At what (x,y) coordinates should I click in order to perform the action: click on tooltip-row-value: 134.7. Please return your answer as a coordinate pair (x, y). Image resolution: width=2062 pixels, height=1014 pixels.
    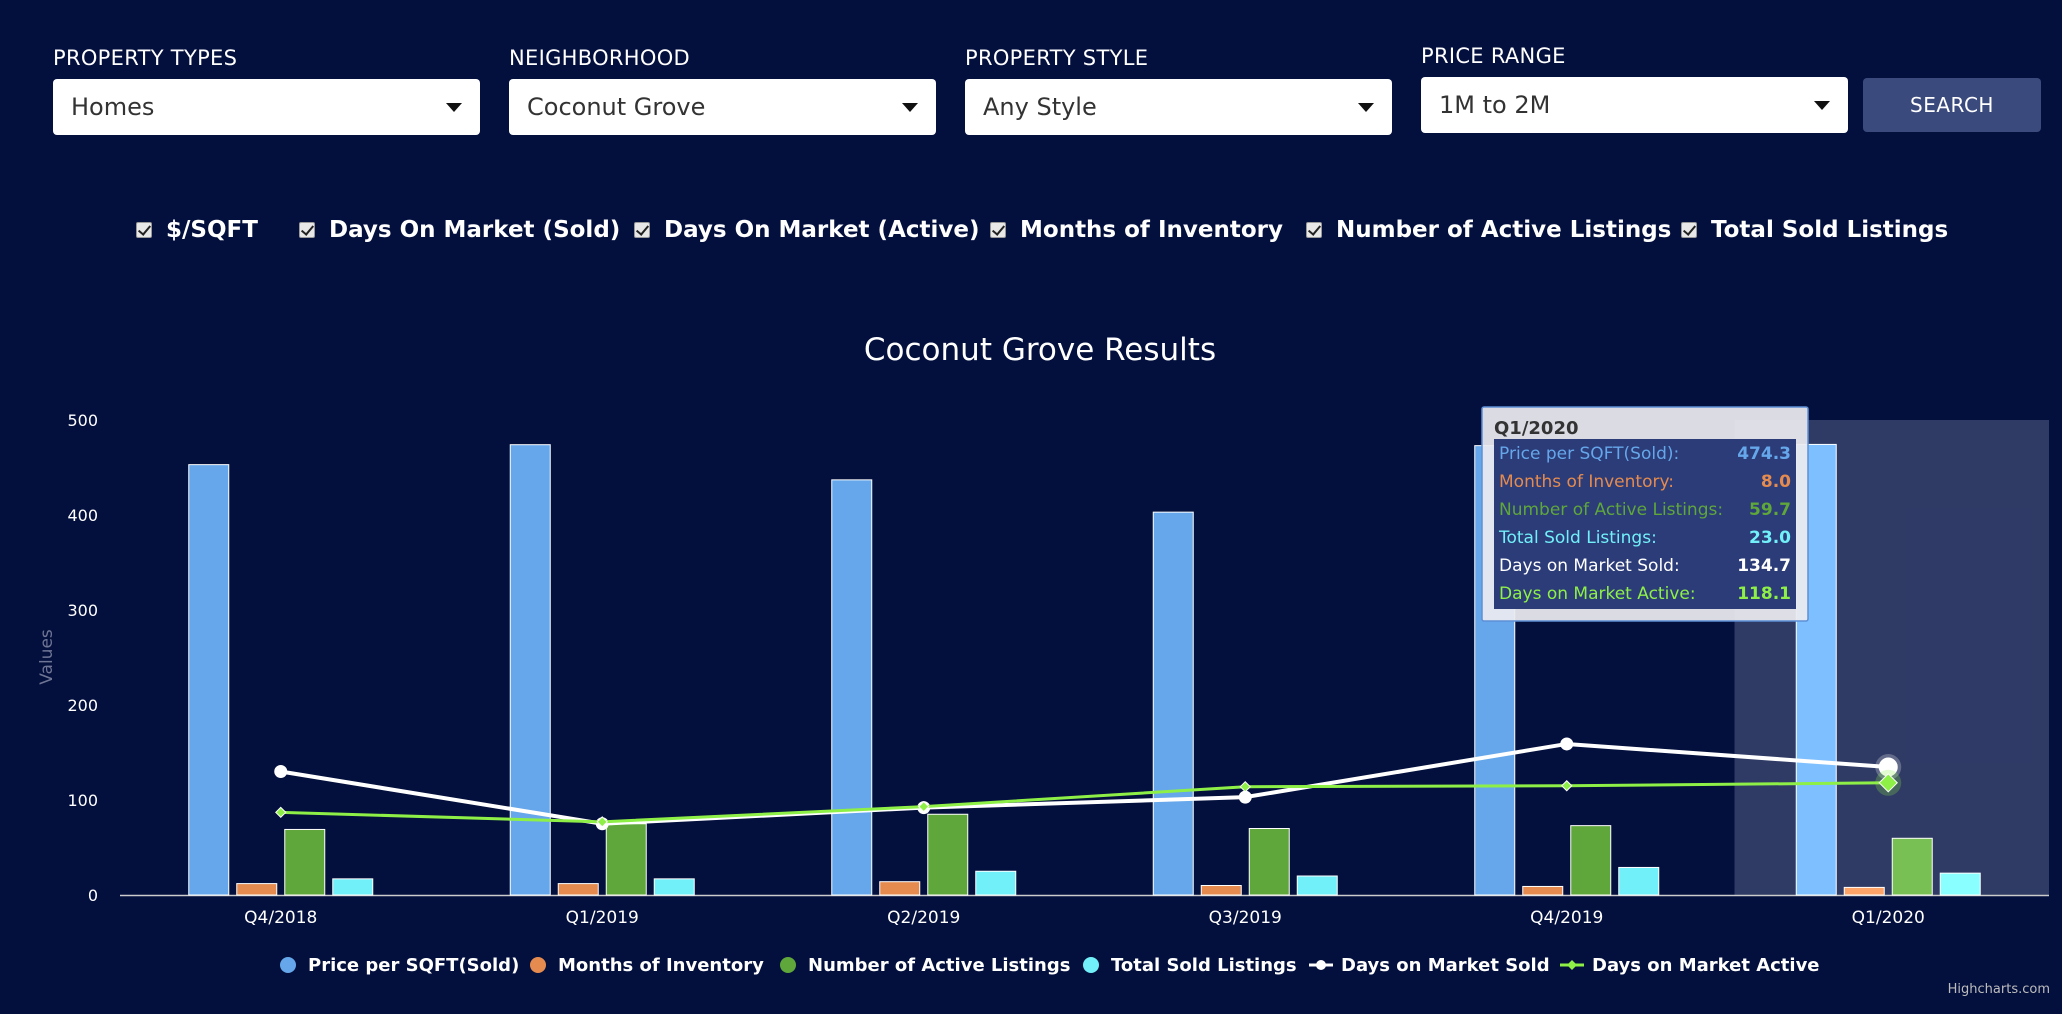
    Looking at the image, I should click on (1764, 566).